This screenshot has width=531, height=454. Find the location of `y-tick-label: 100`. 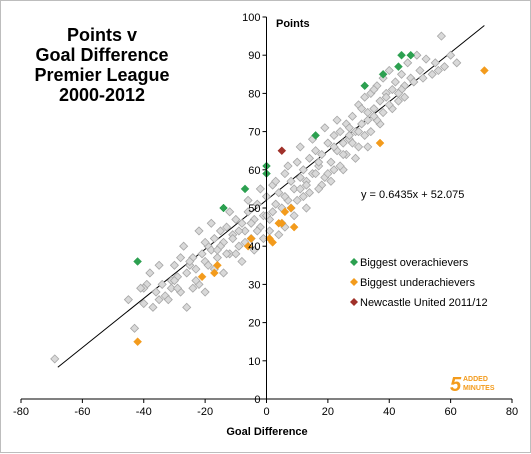

y-tick-label: 100 is located at coordinates (251, 18).